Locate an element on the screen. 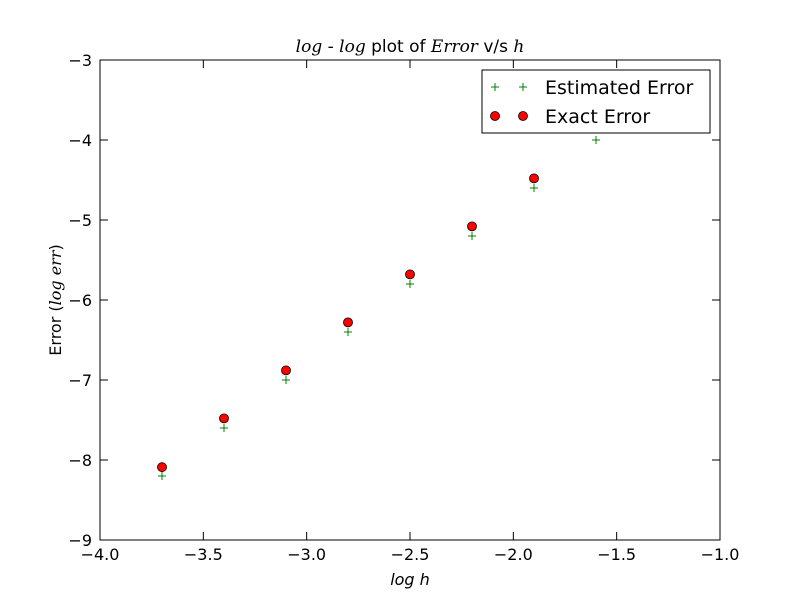 The height and width of the screenshot is (600, 800). title-part-5: v/s is located at coordinates (495, 47).